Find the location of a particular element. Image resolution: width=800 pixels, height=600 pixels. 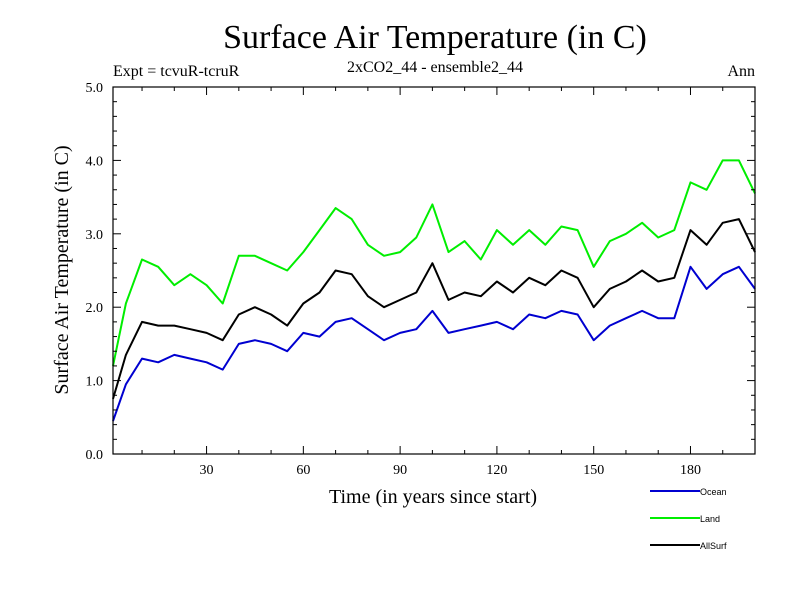

legend: Ocean Land AllSurf is located at coordinates (688, 519).